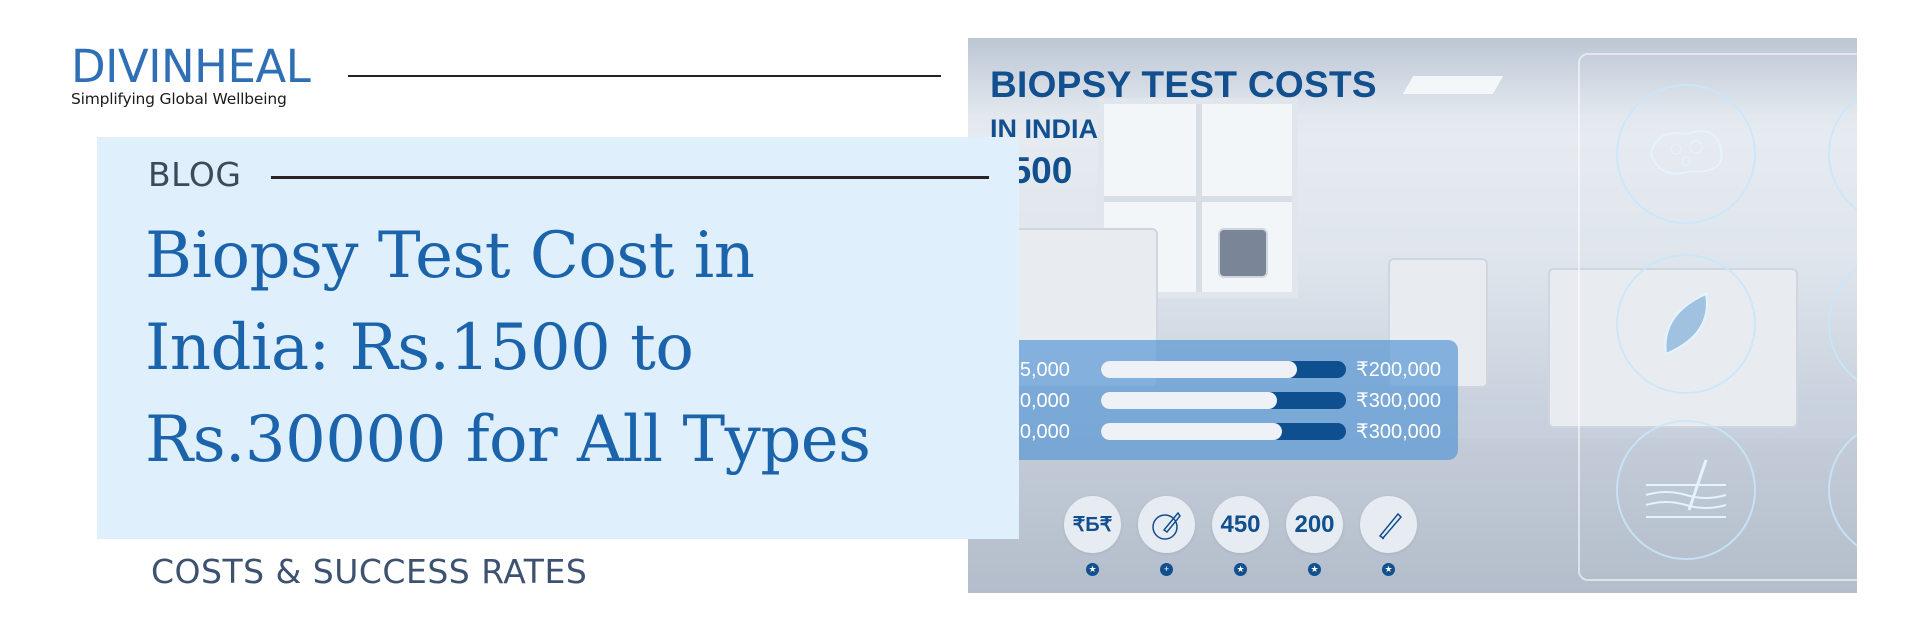 Image resolution: width=1920 pixels, height=640 pixels. I want to click on badge-row: ₹Б₹ ★ + 450 ★ 200 ★ ★, so click(1240, 536).